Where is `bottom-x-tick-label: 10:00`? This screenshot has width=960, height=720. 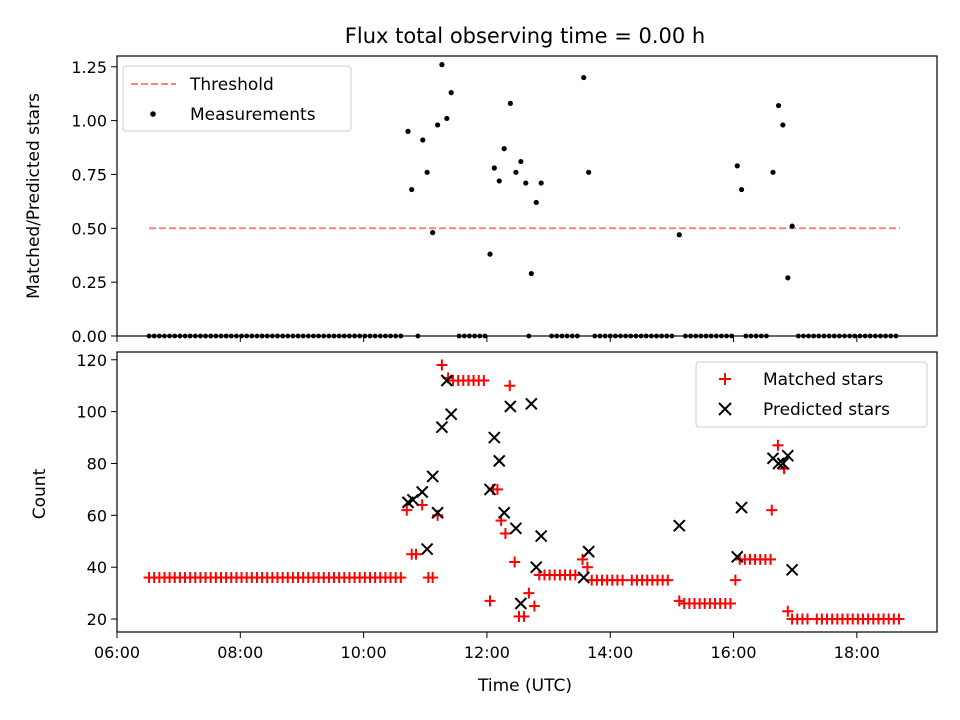 bottom-x-tick-label: 10:00 is located at coordinates (364, 652).